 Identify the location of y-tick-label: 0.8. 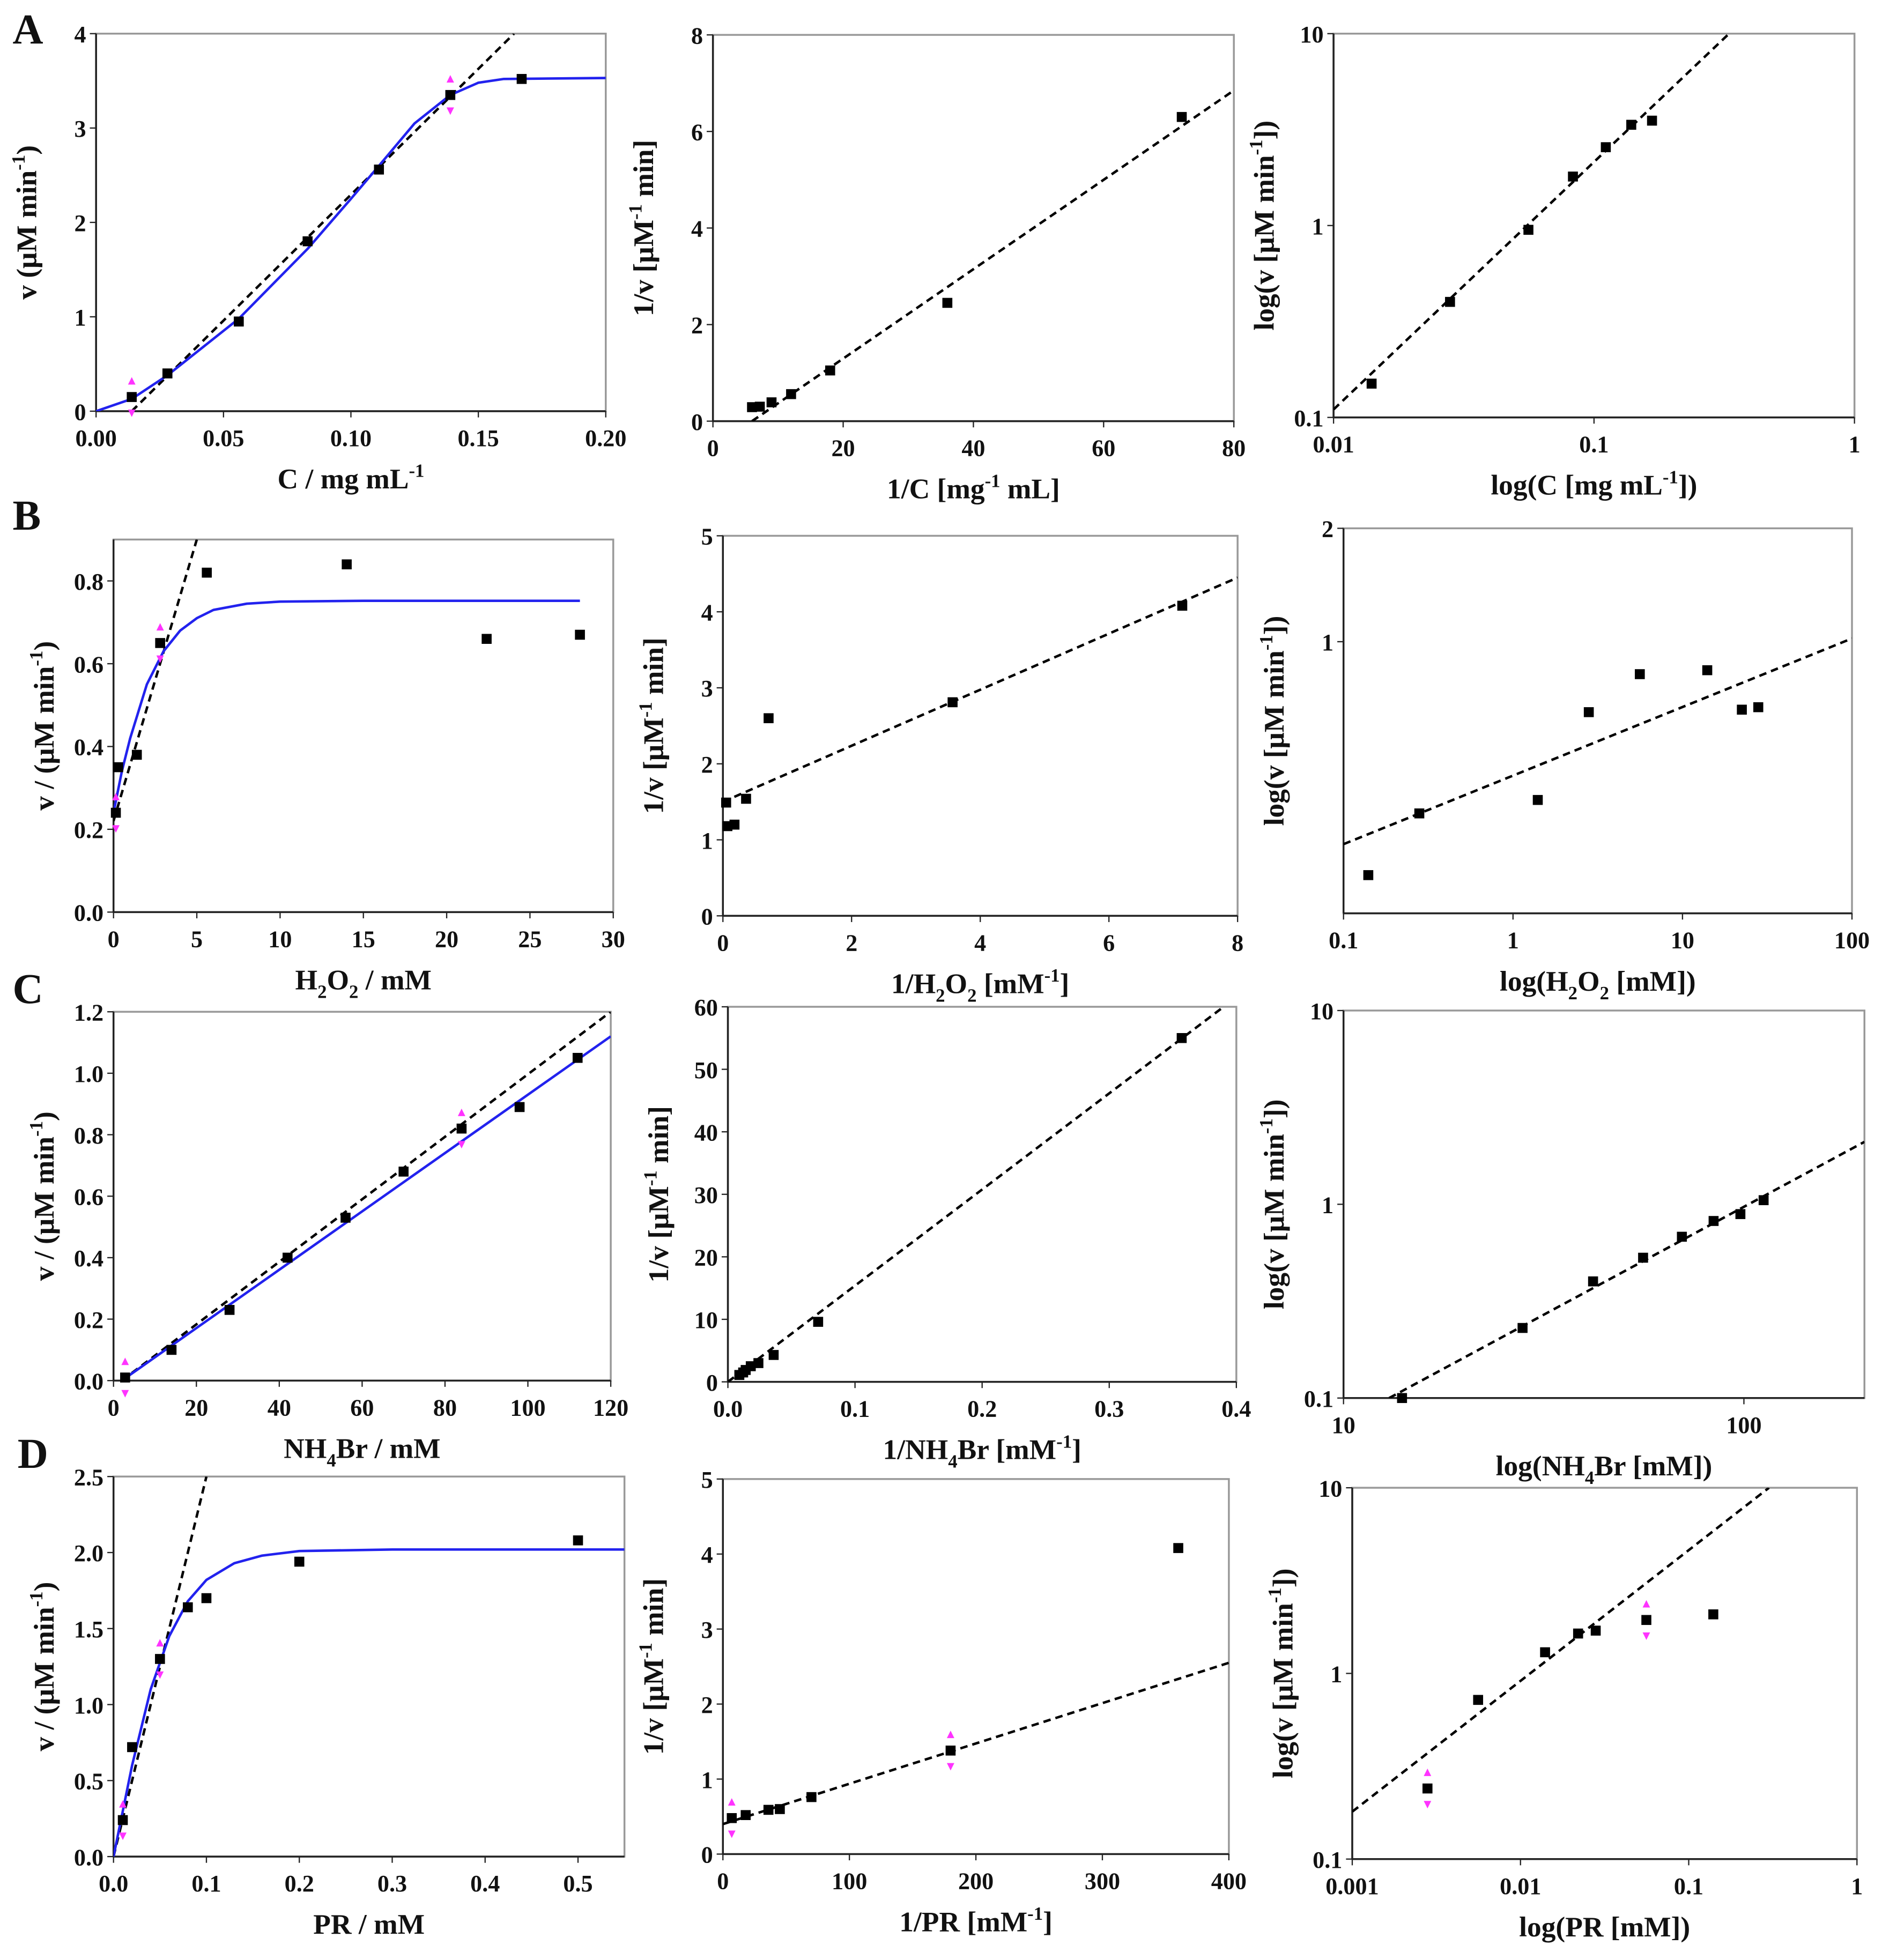
(88, 1136).